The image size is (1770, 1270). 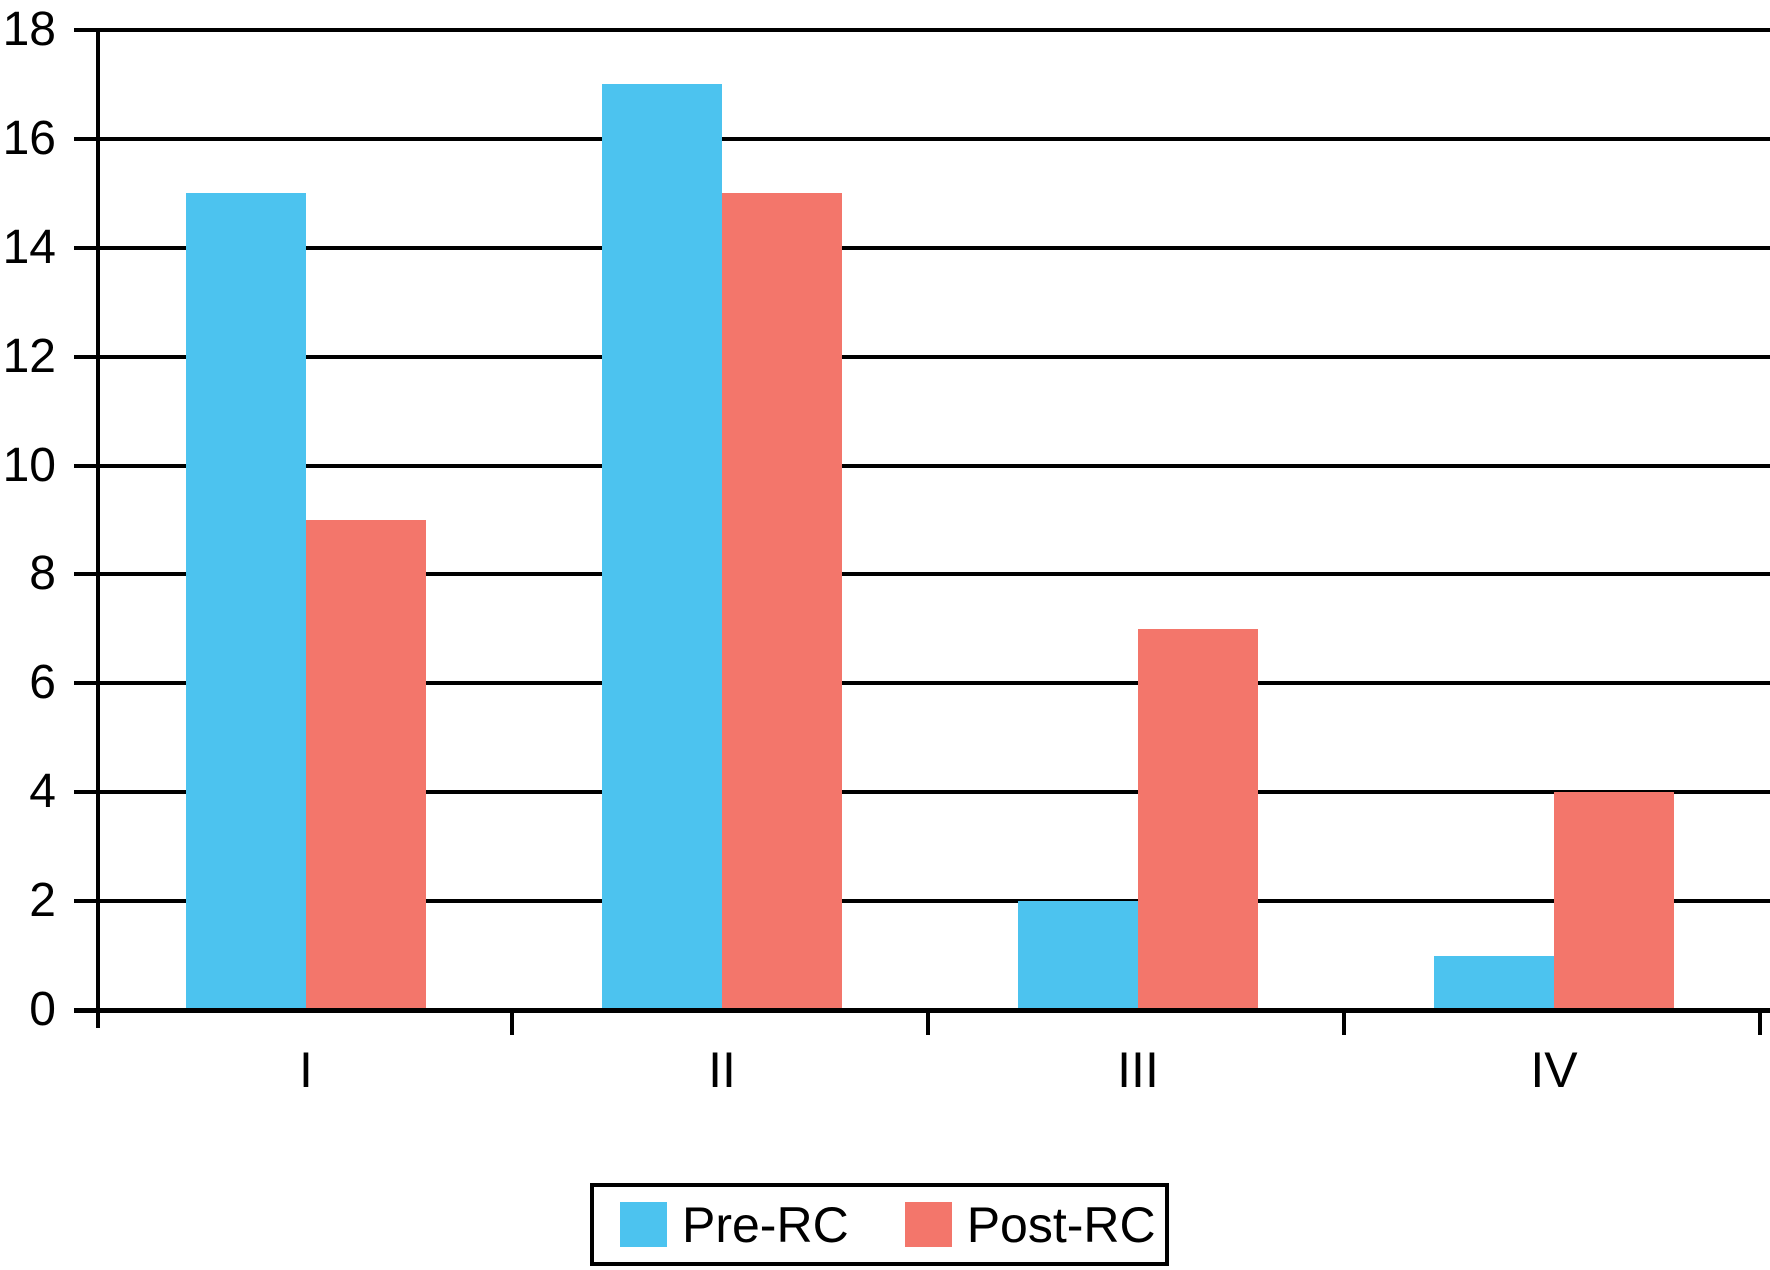 What do you see at coordinates (765, 1224) in the screenshot?
I see `legend-label-pre-rc: Pre-RC` at bounding box center [765, 1224].